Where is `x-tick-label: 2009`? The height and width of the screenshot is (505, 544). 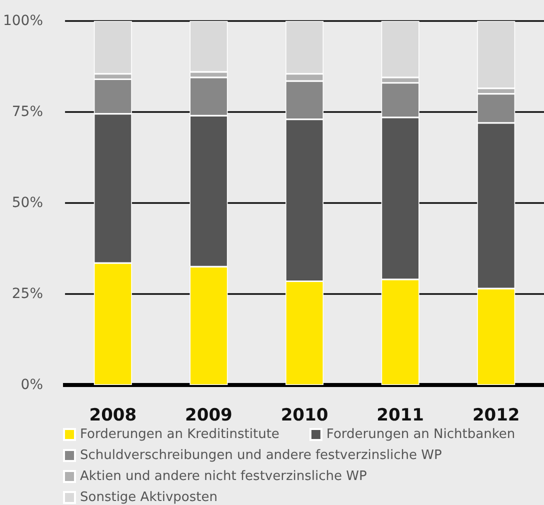
x-tick-label: 2009 is located at coordinates (208, 416).